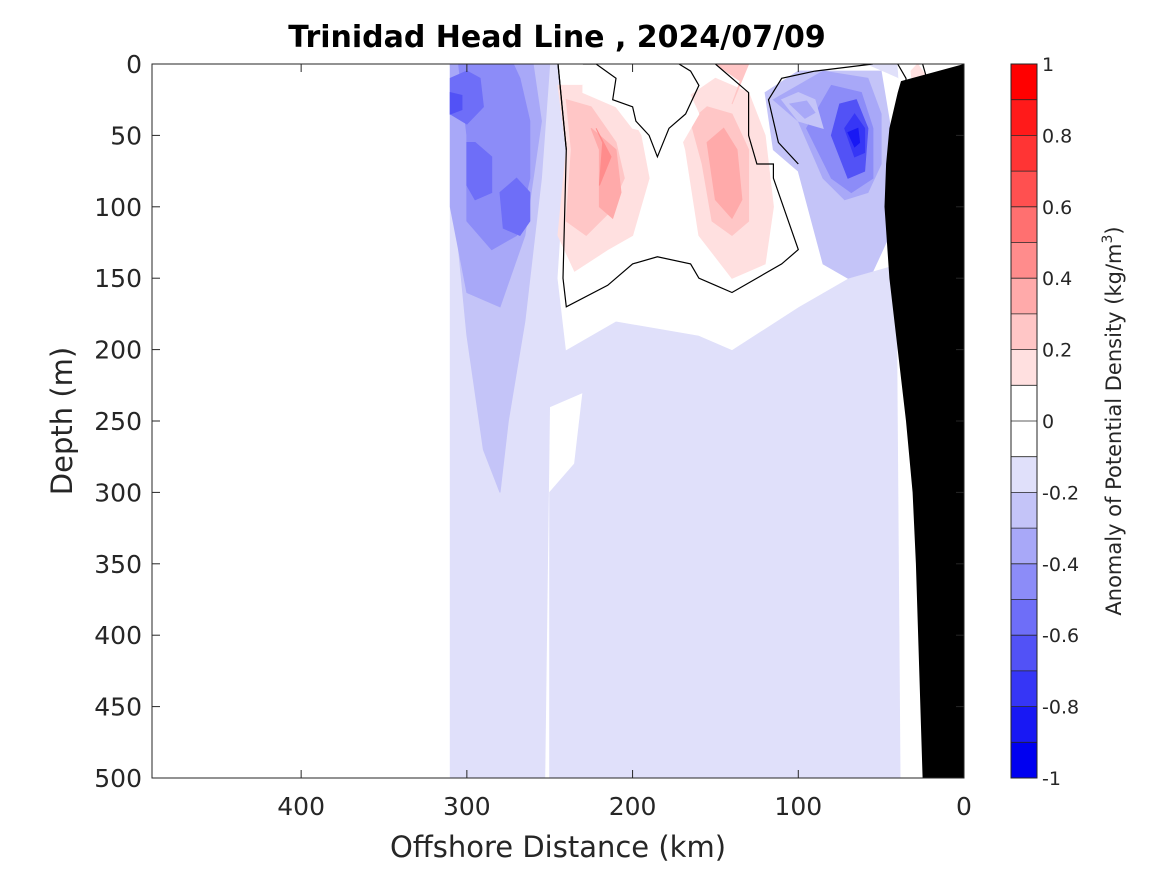 The width and height of the screenshot is (1167, 875). I want to click on colorbar-tick-label: -0.4, so click(1060, 565).